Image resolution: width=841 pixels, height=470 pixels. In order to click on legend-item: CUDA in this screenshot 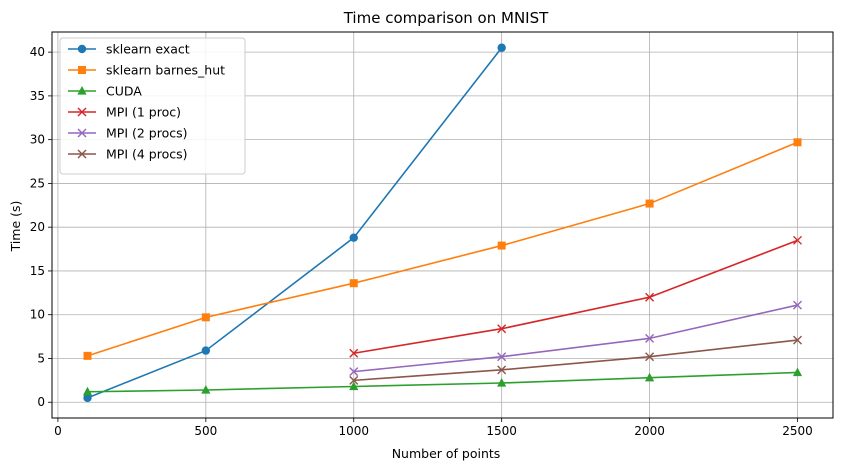, I will do `click(105, 91)`.